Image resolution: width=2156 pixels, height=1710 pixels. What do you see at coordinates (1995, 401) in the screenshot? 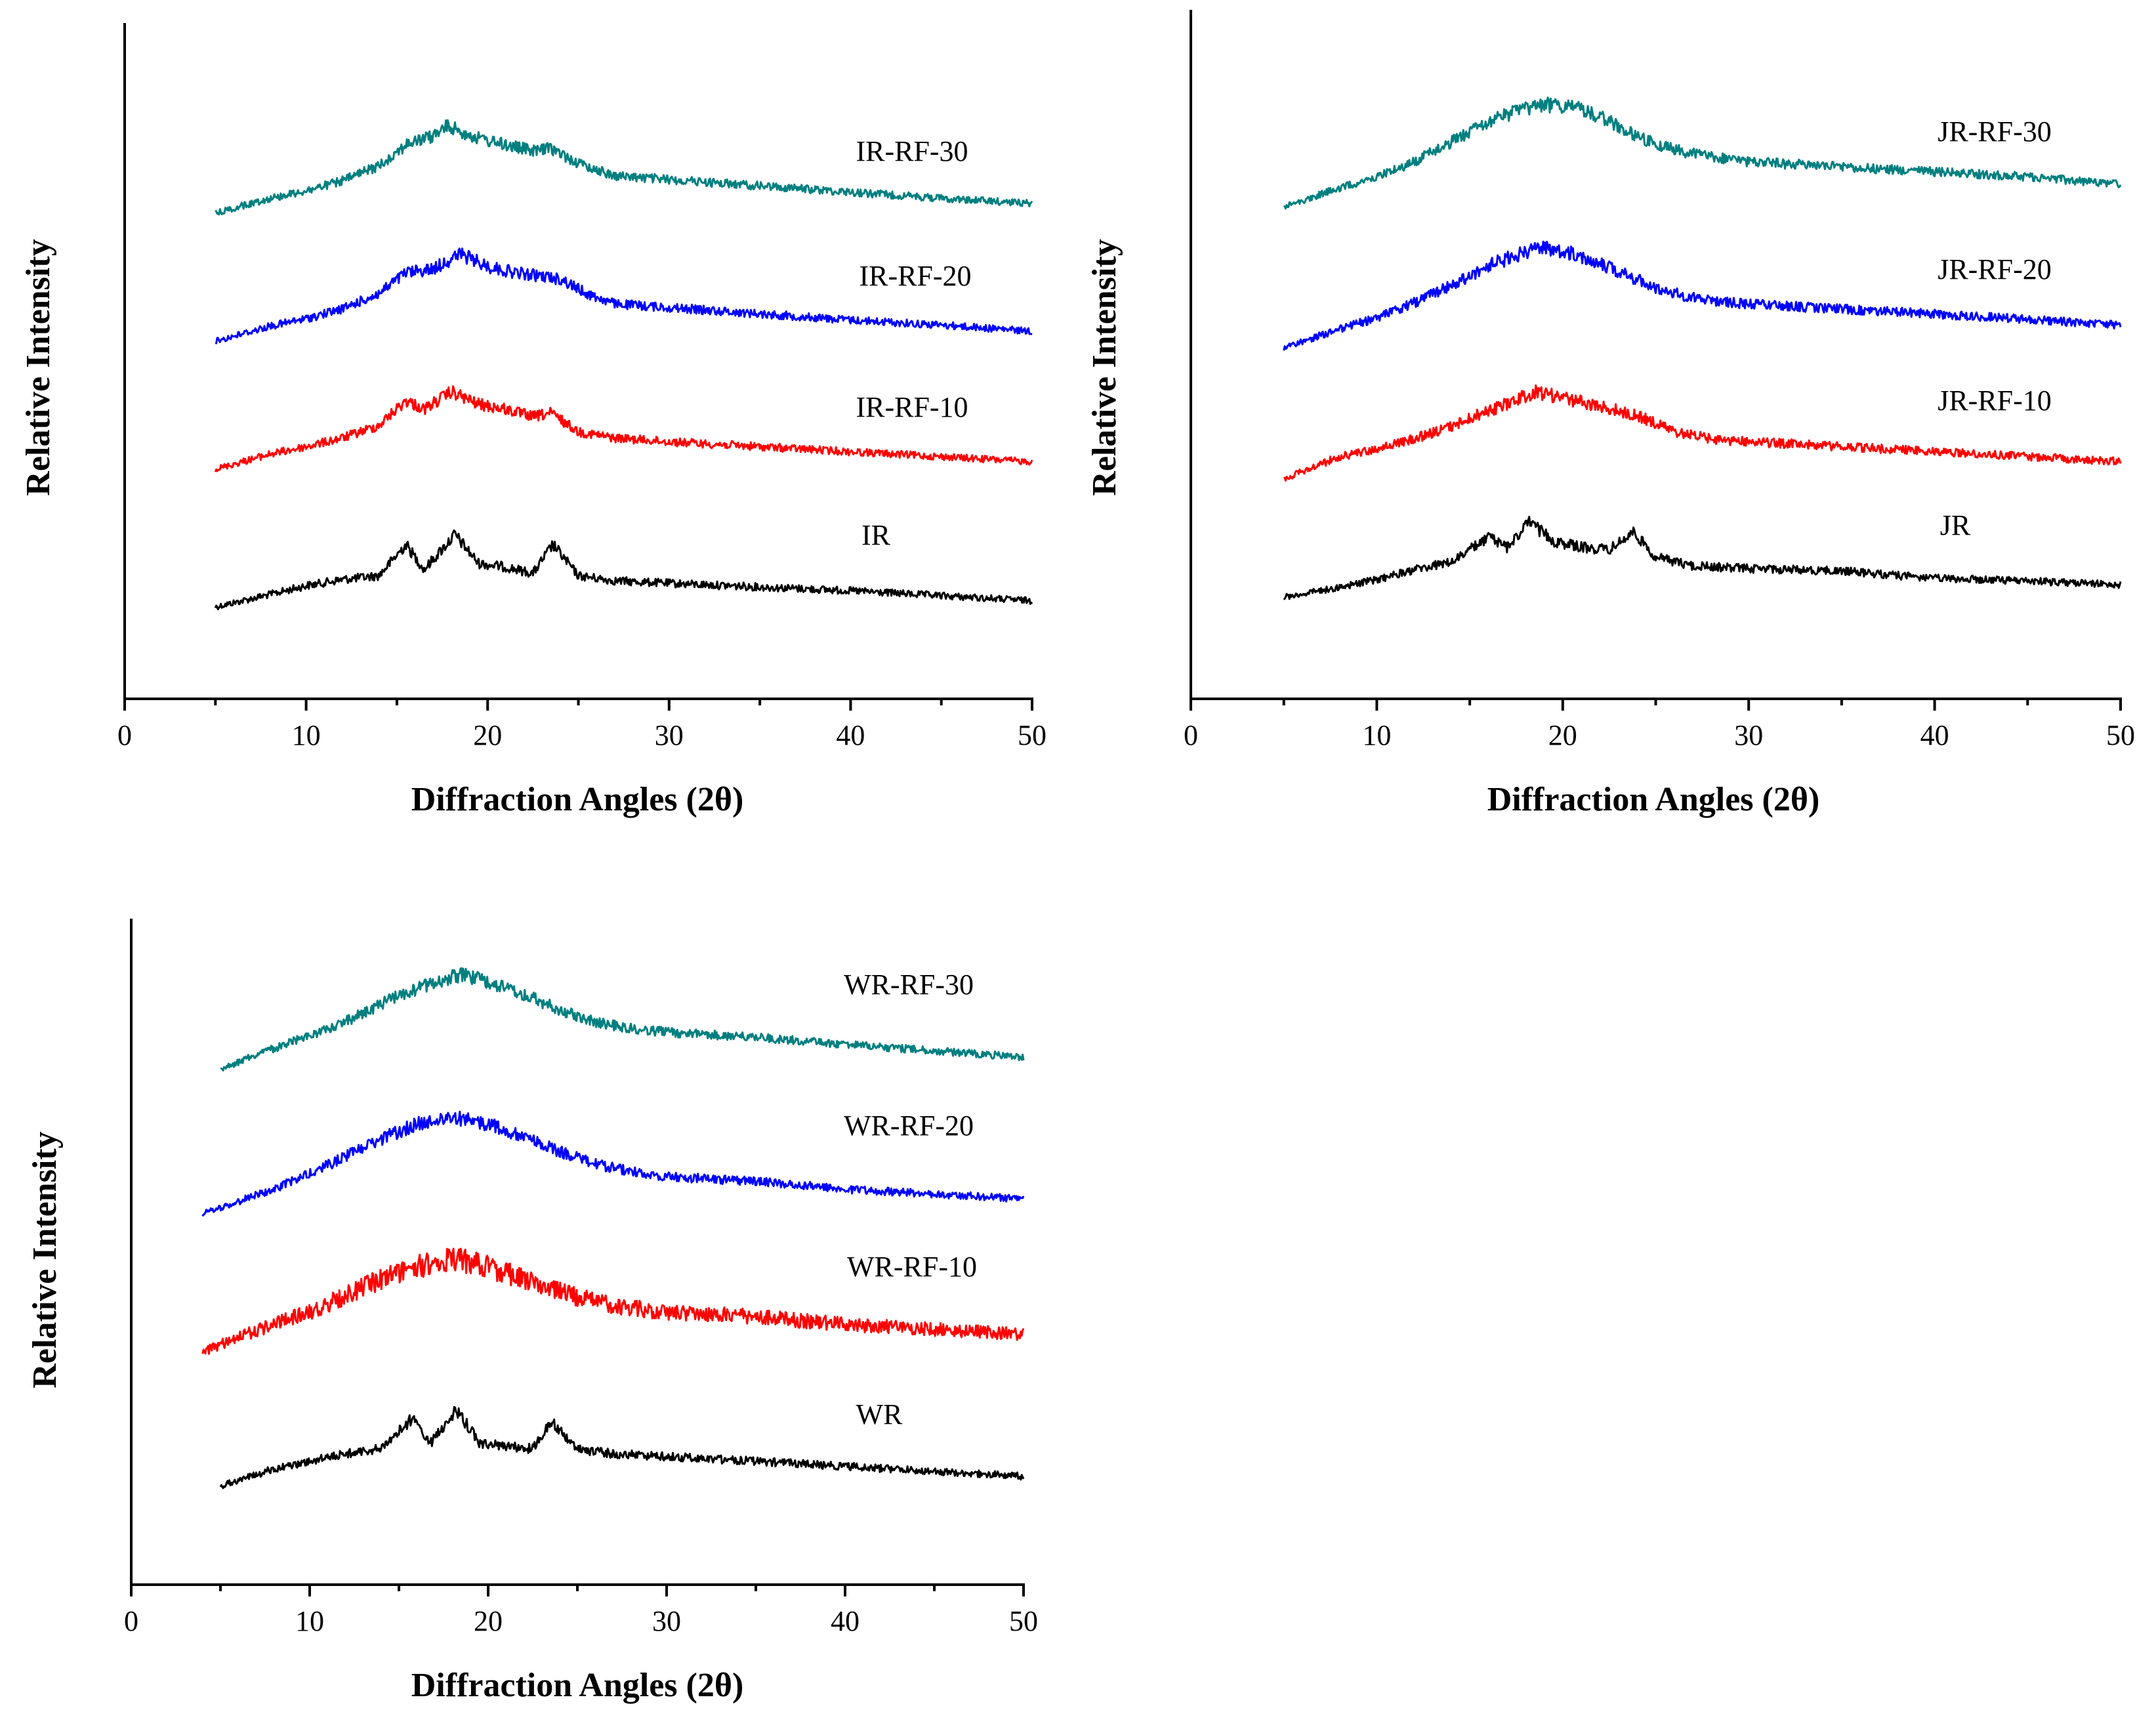
I see `series-label-jr-rf-10: JR-RF-10` at bounding box center [1995, 401].